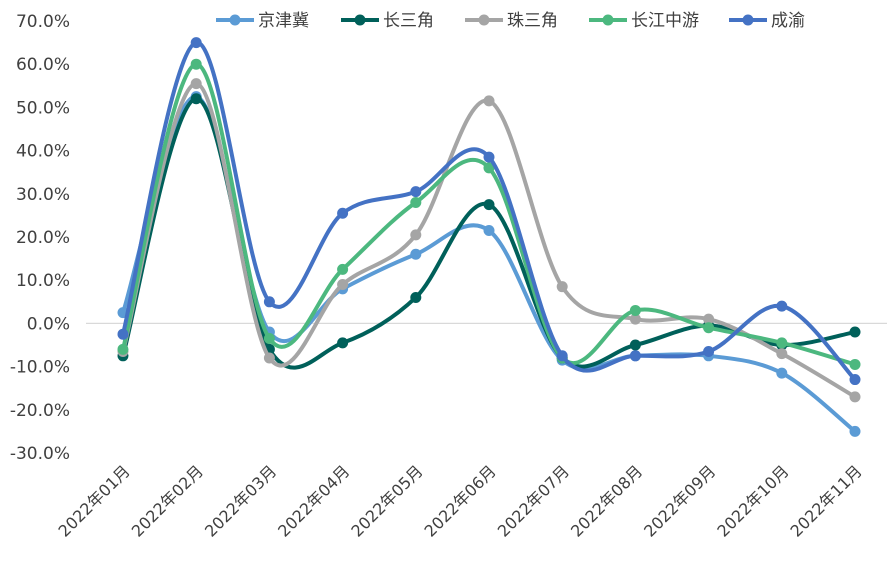  Describe the element at coordinates (767, 21) in the screenshot. I see `legend-item: 成渝` at that location.